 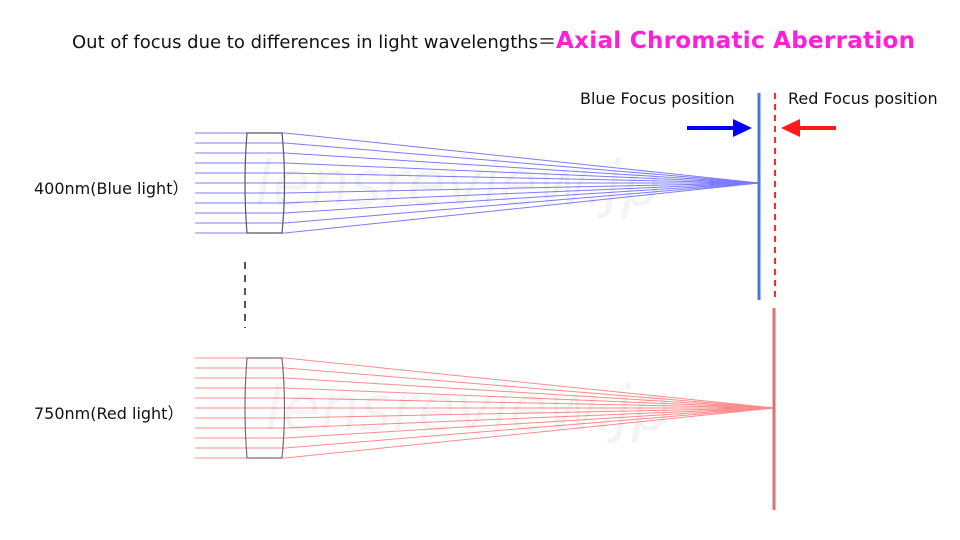 I want to click on blue-focus-arrow, so click(x=719, y=128).